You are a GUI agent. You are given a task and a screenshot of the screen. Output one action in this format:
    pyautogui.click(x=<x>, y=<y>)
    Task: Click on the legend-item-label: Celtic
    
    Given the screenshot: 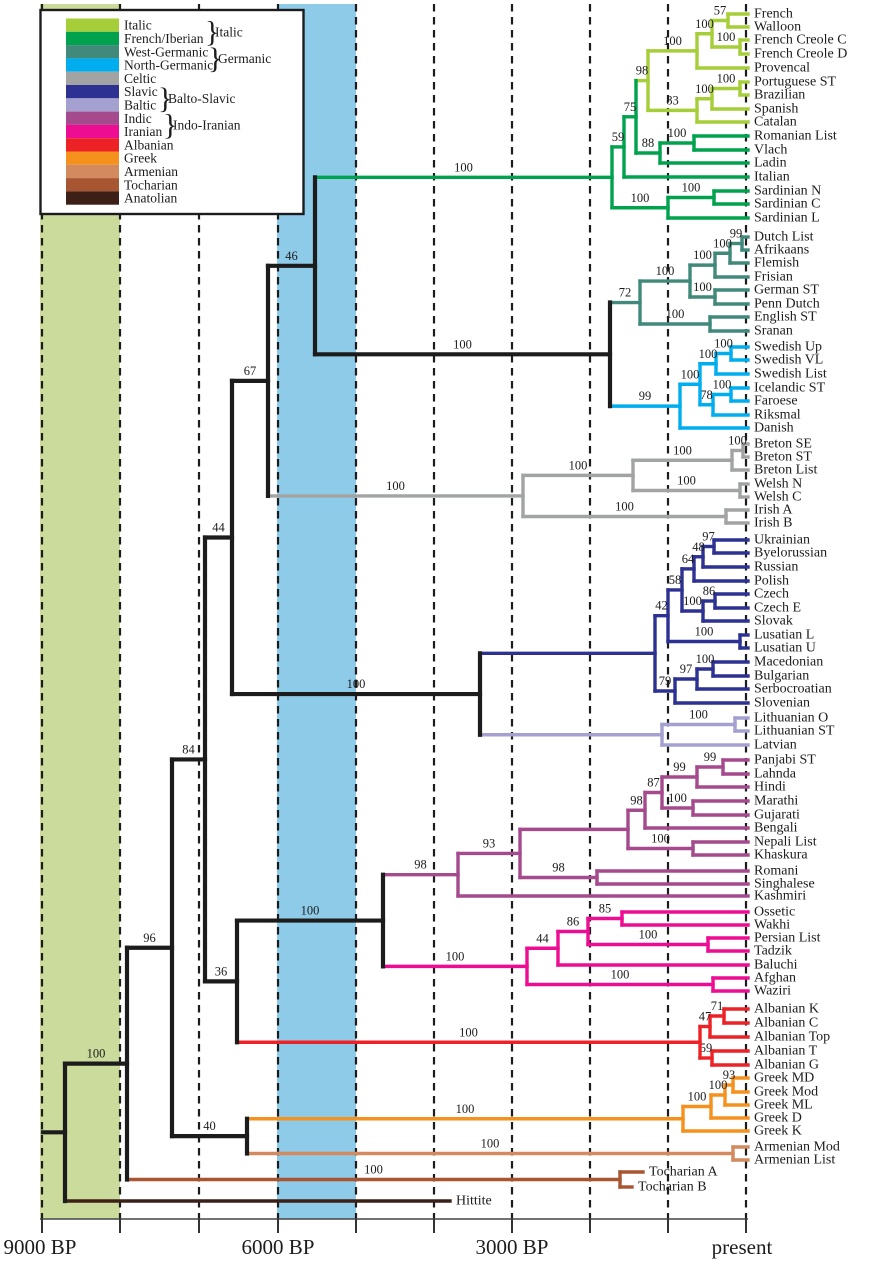 What is the action you would take?
    pyautogui.click(x=140, y=78)
    